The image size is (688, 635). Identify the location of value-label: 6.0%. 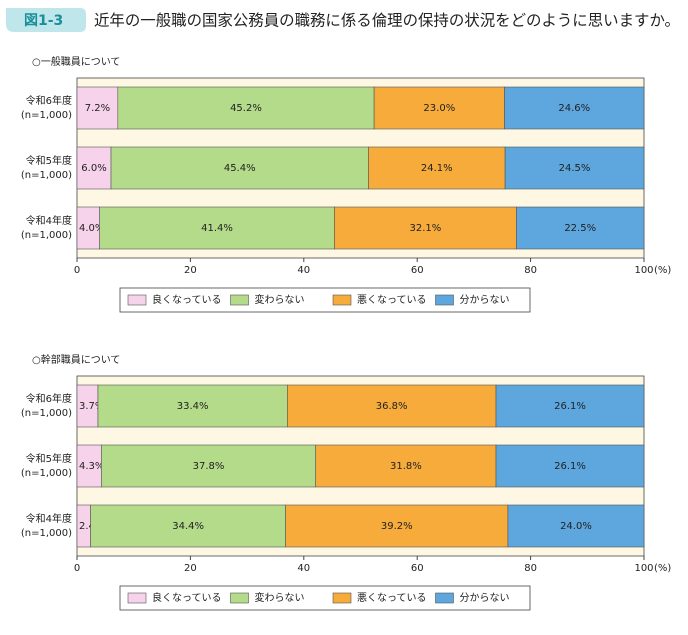
(93, 168).